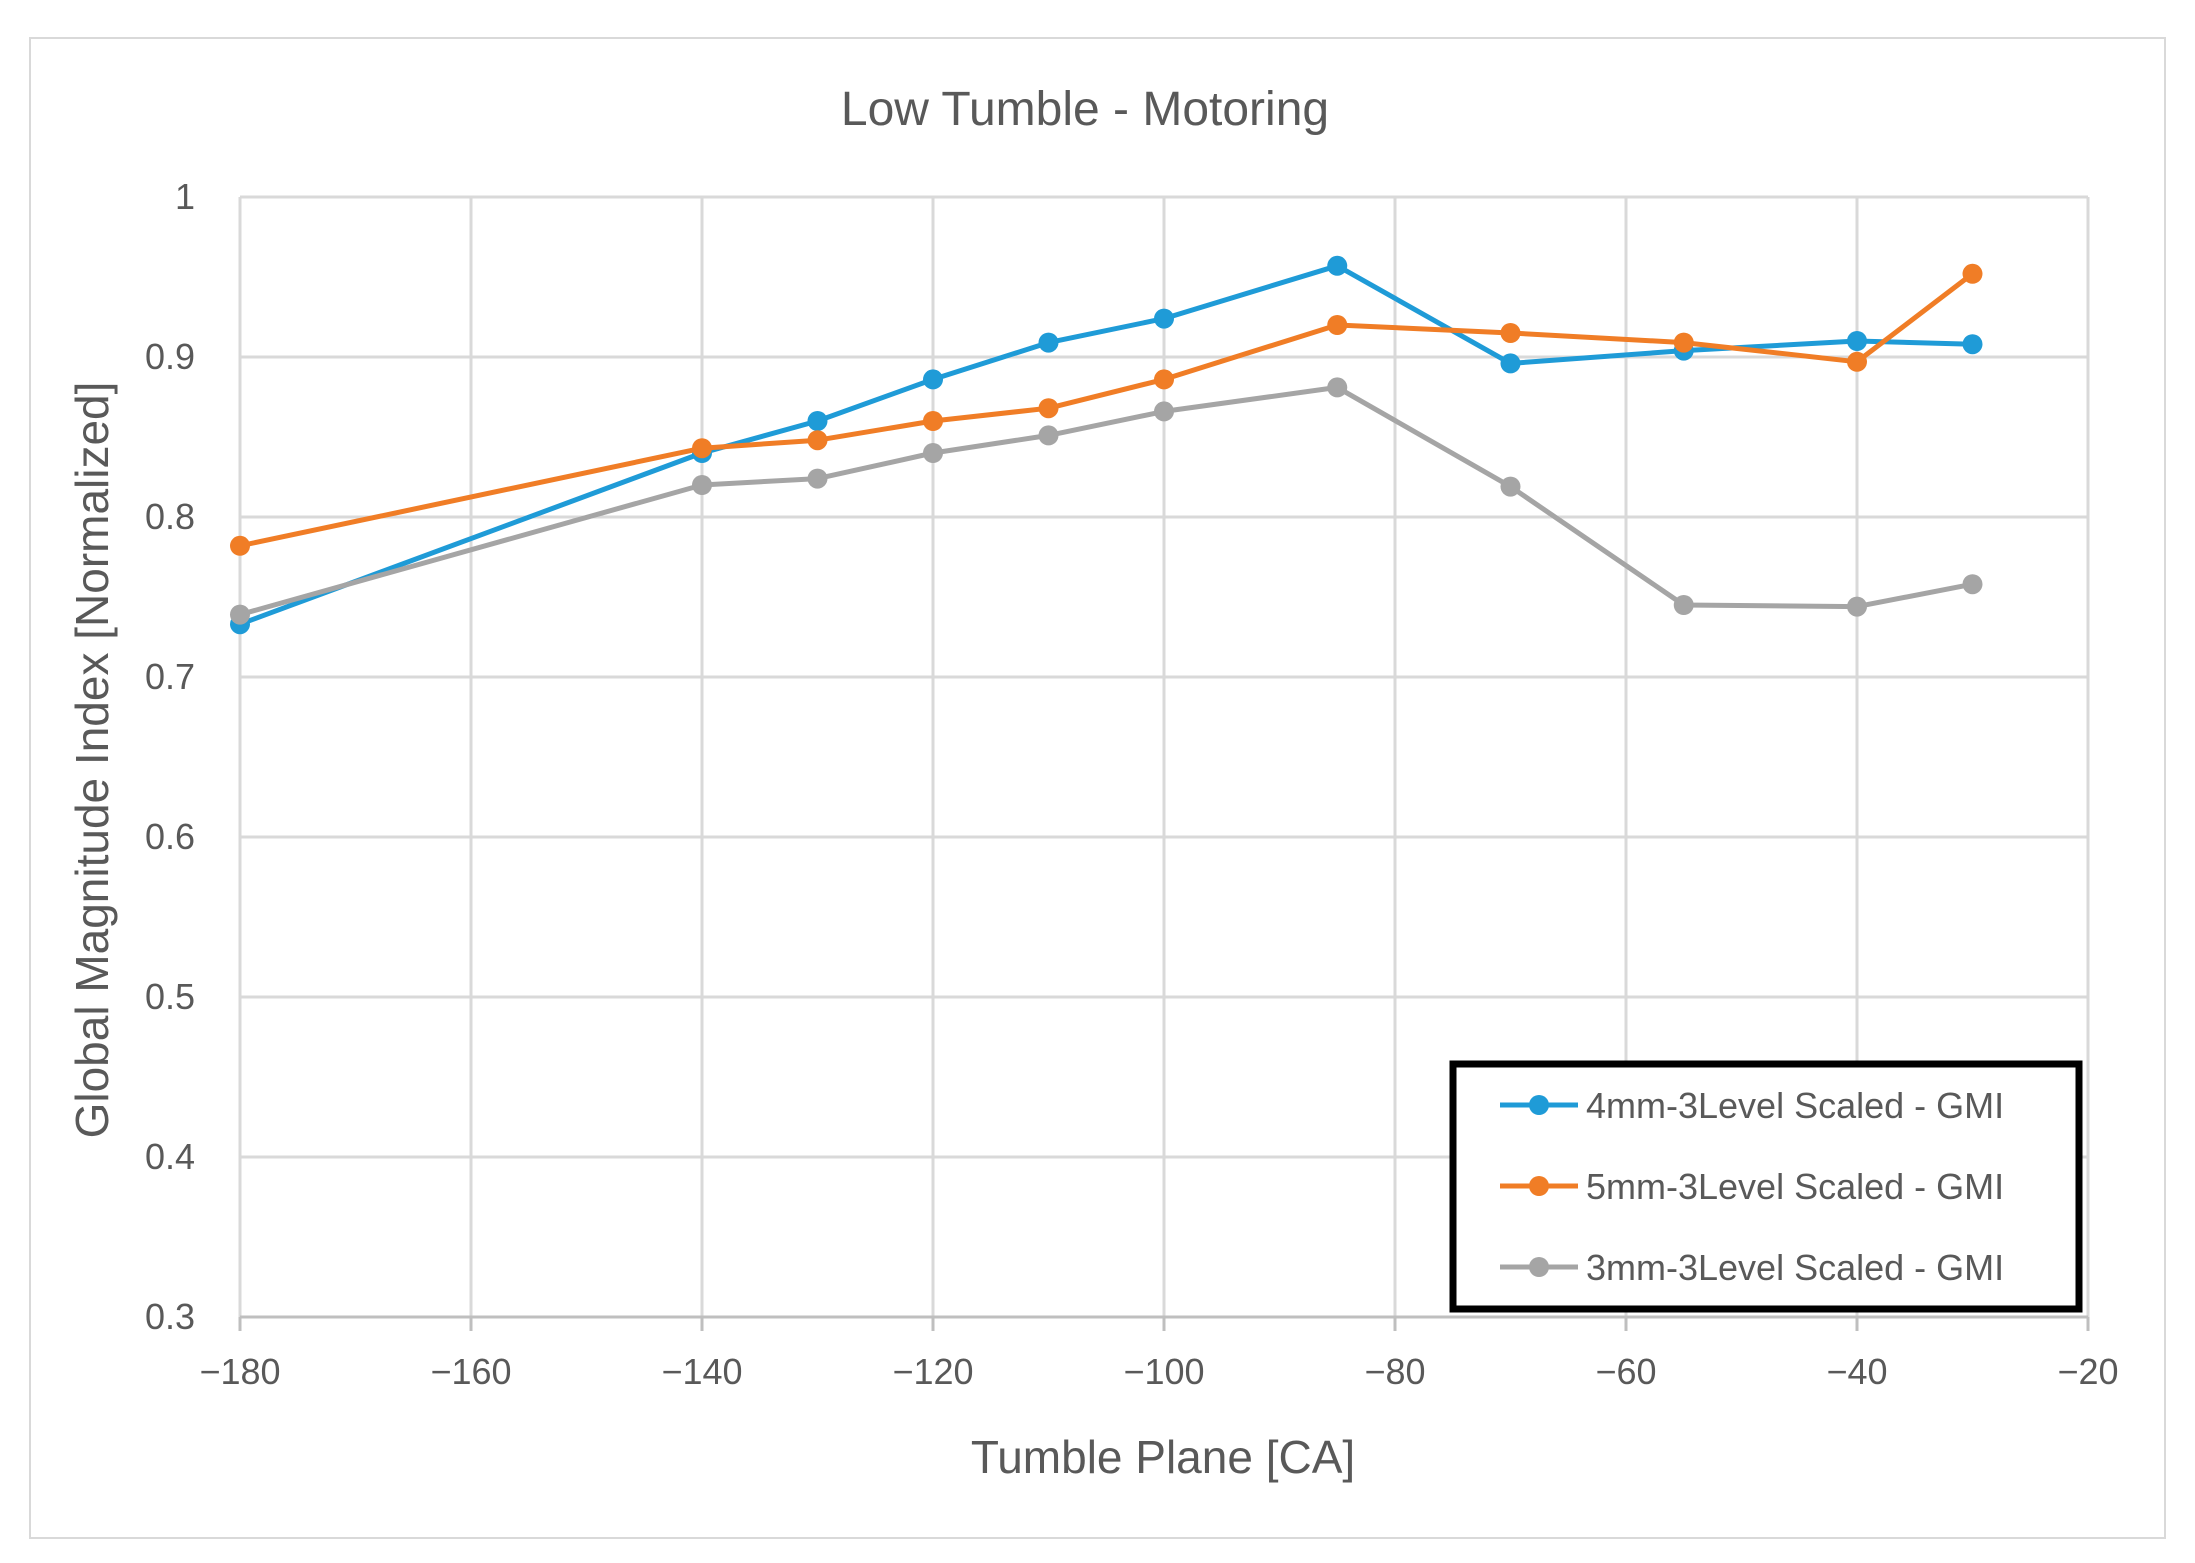 The width and height of the screenshot is (2195, 1563). Describe the element at coordinates (1394, 1371) in the screenshot. I see `x-tick-label: −80` at that location.